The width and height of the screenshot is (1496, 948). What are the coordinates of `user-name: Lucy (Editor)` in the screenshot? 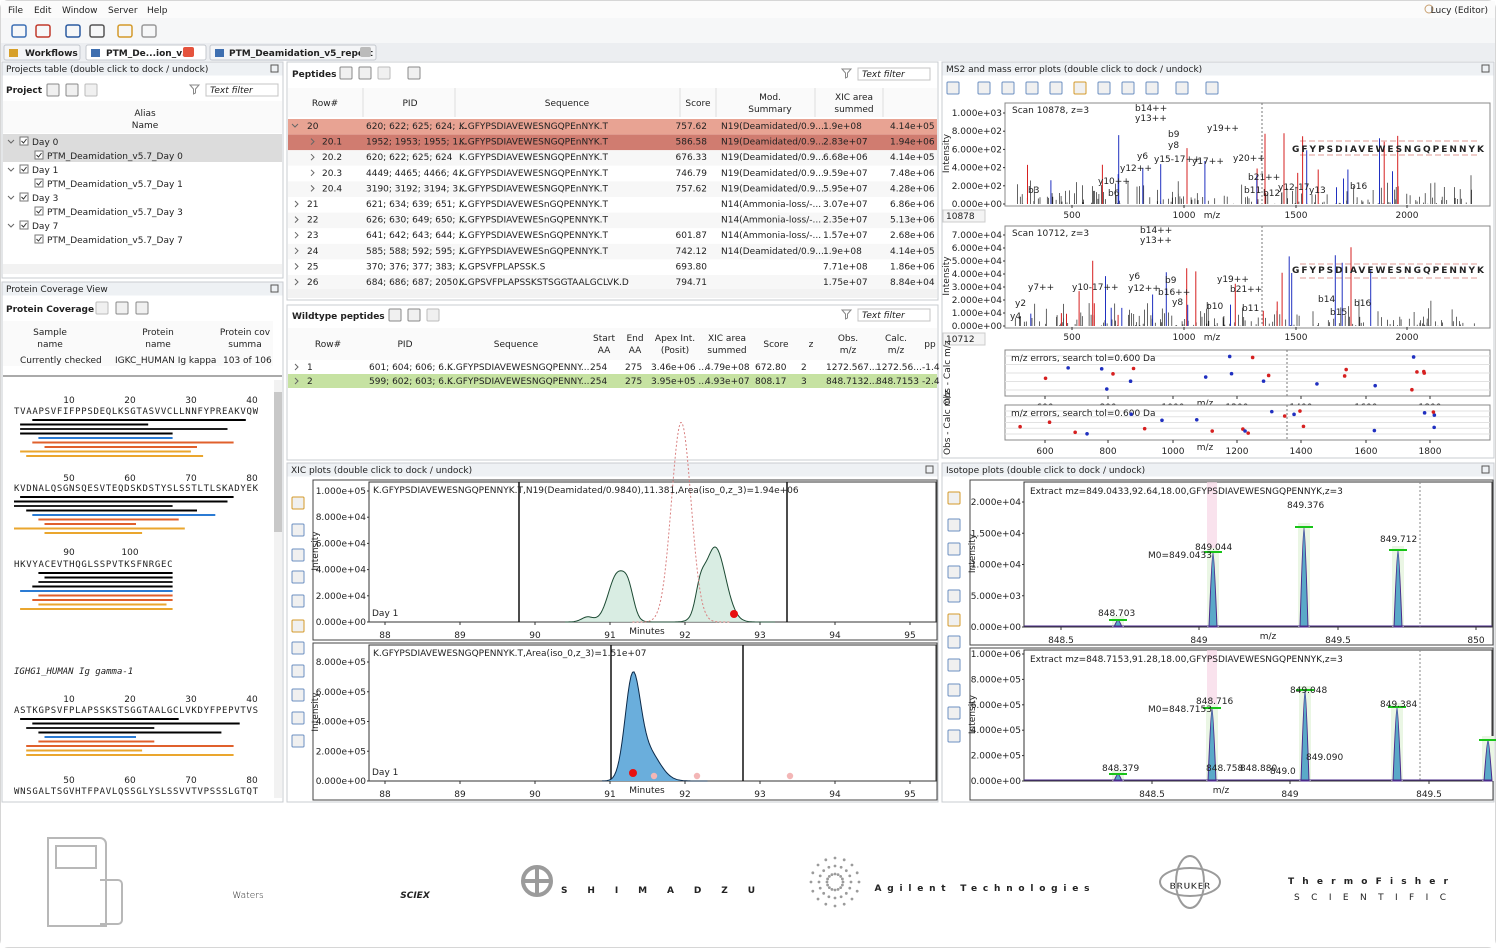 It's located at (1459, 11).